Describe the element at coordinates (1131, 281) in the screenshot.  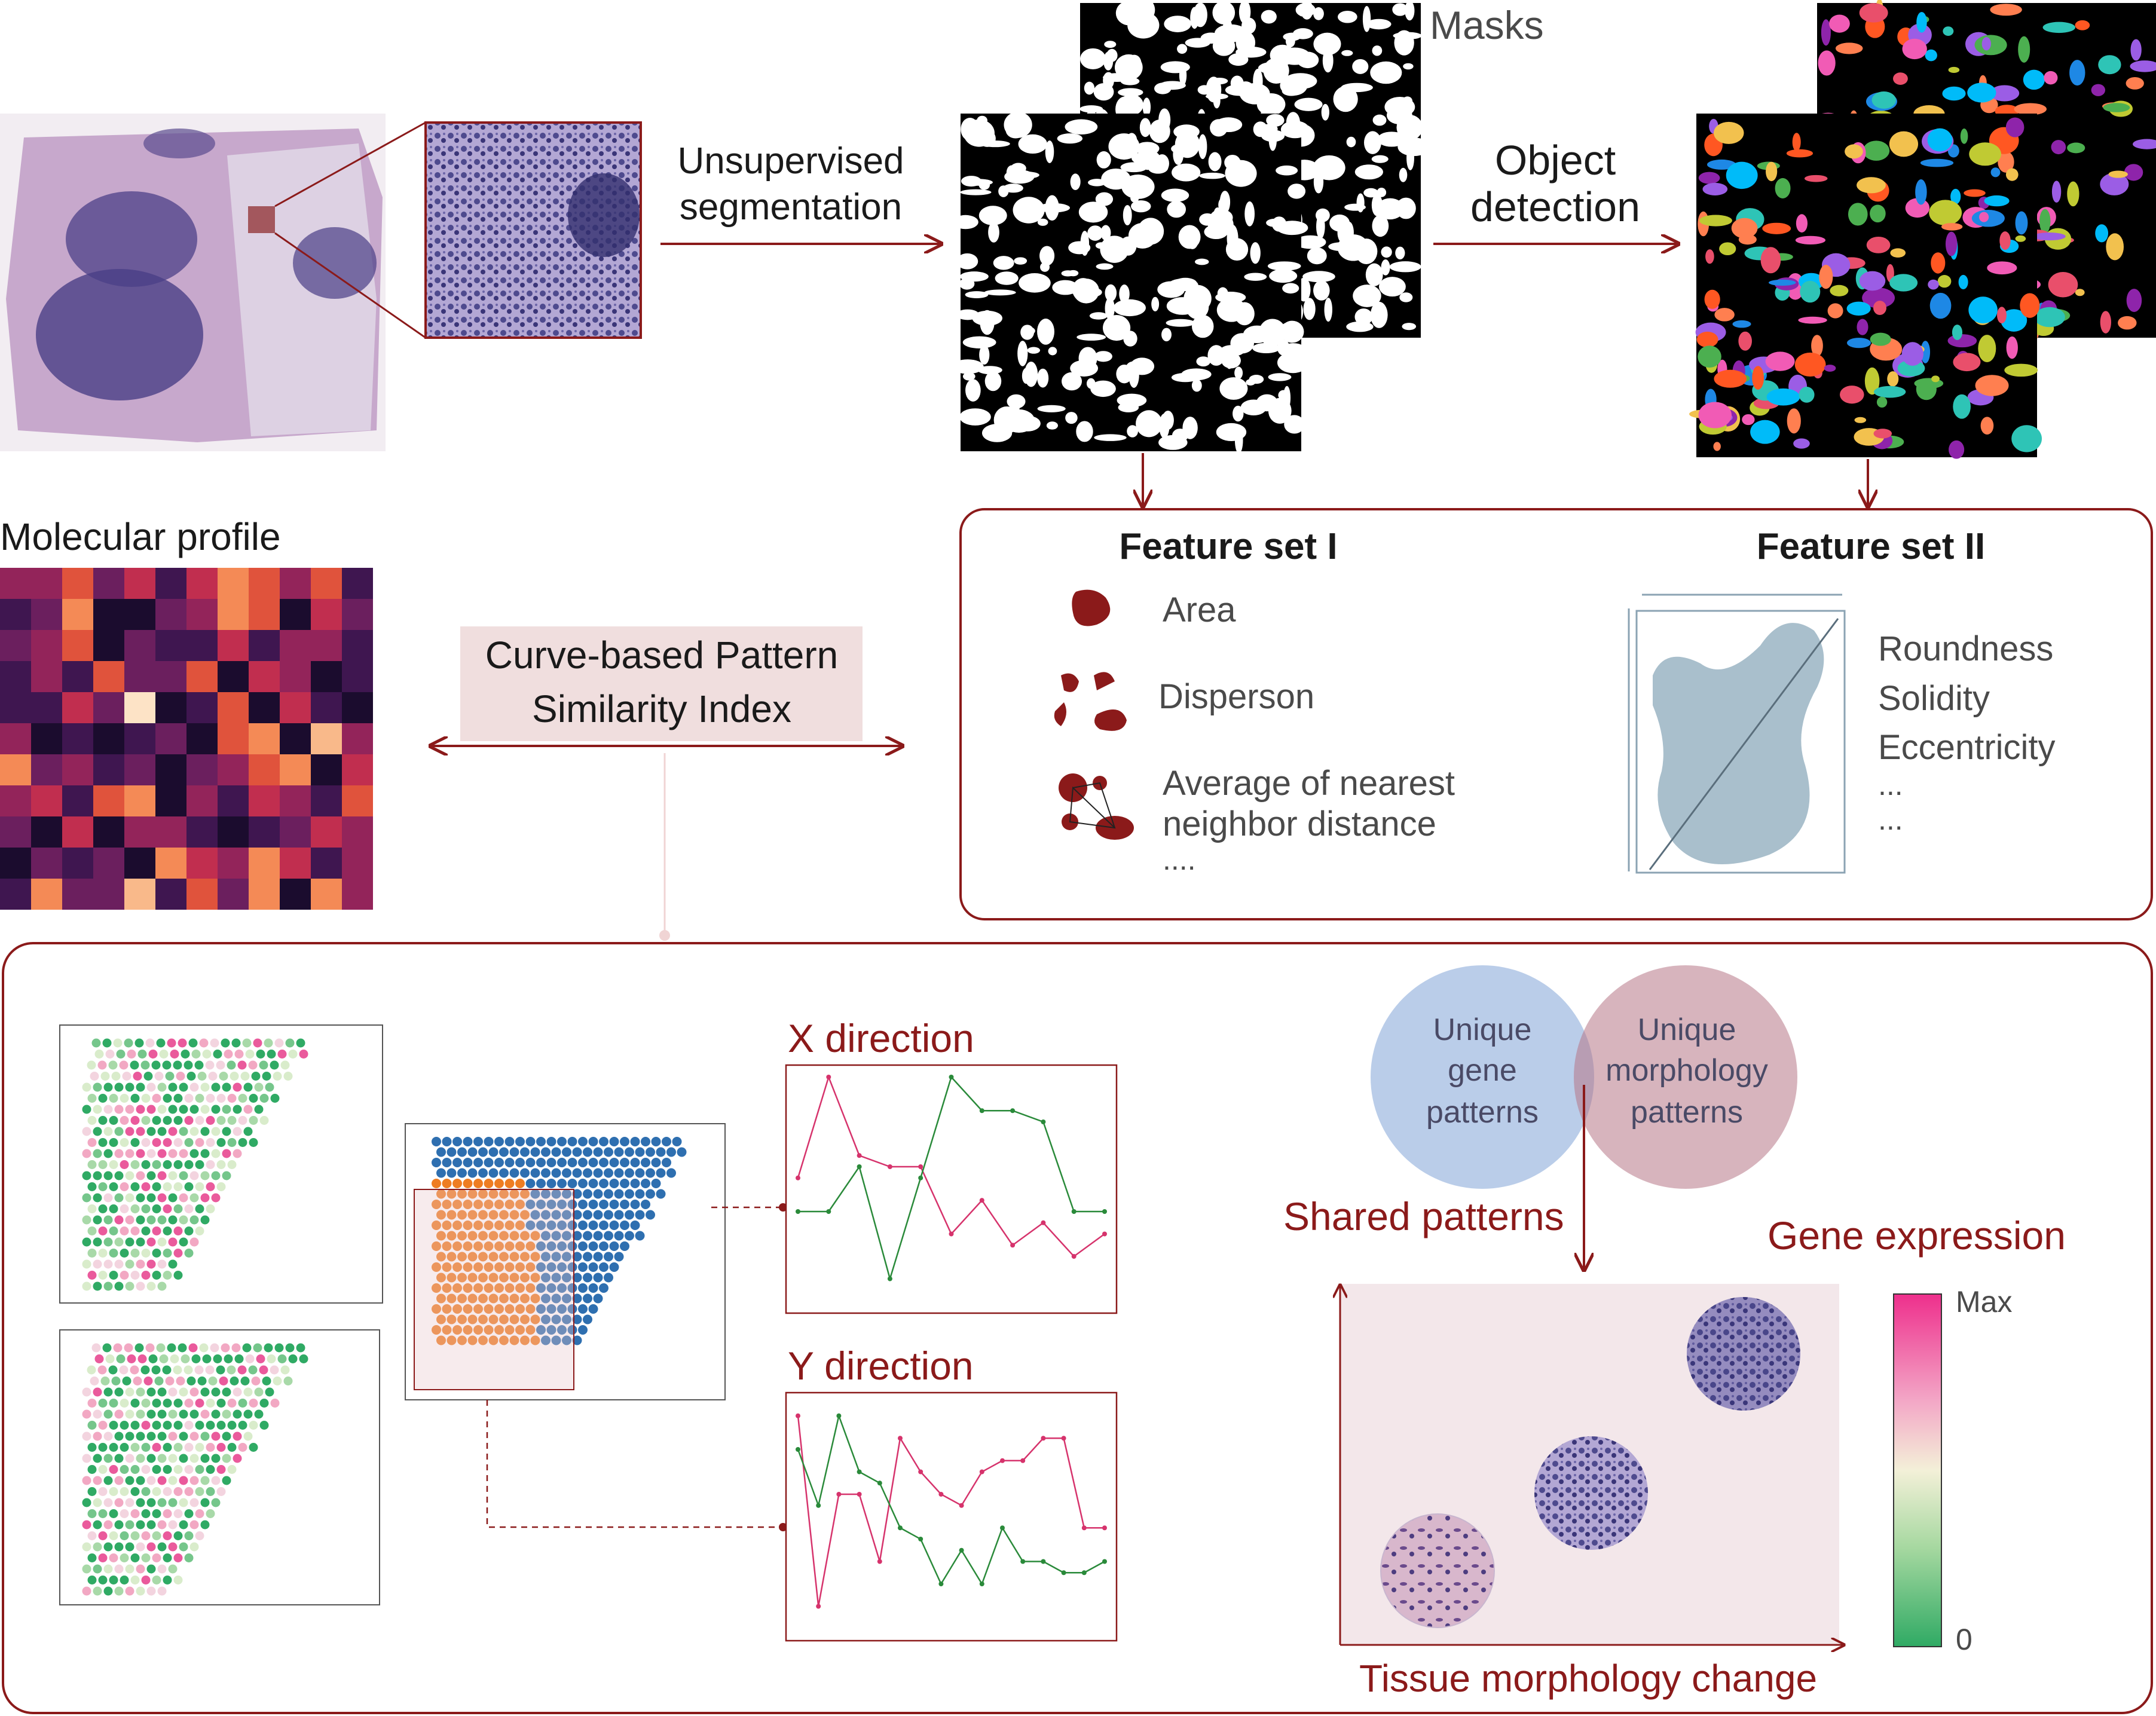
I see `mask-front` at that location.